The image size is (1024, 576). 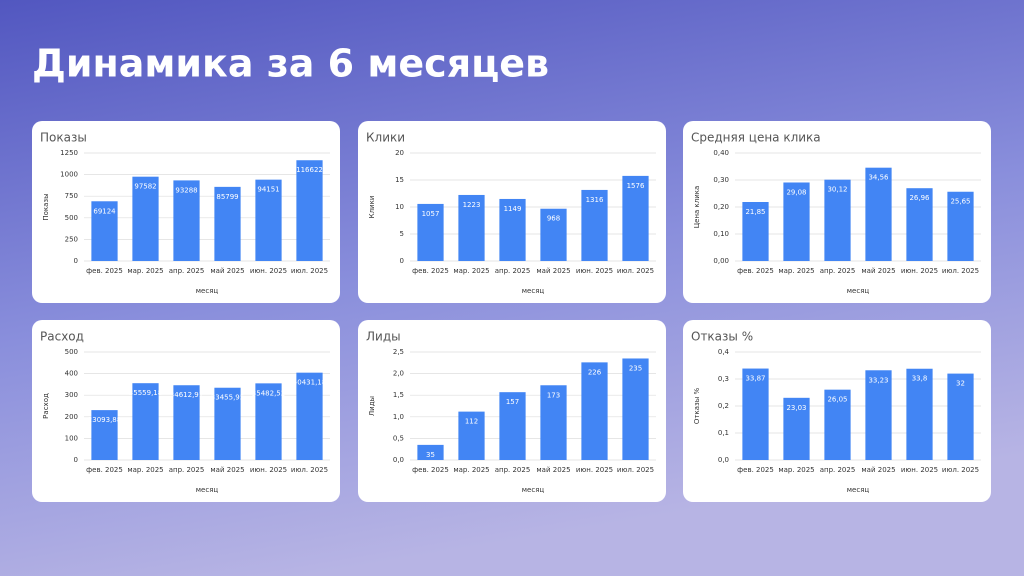 I want to click on y-tick-label: 0,20, so click(x=721, y=207).